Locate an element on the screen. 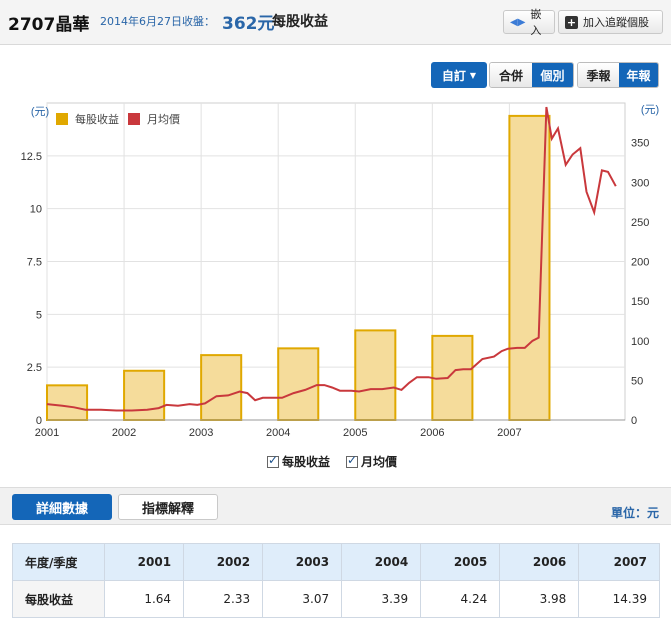  embed-label: 嵌入 is located at coordinates (536, 22).